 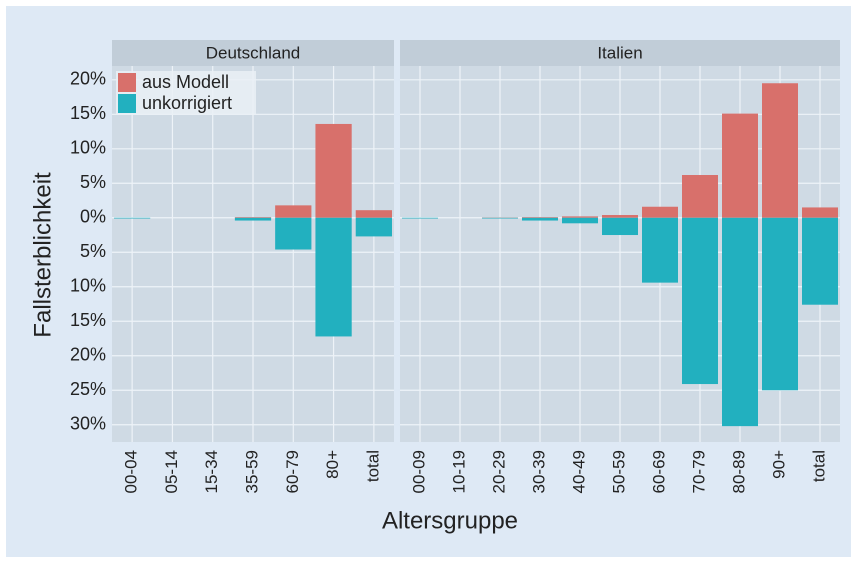 I want to click on strip-title: Deutschland, so click(x=253, y=52).